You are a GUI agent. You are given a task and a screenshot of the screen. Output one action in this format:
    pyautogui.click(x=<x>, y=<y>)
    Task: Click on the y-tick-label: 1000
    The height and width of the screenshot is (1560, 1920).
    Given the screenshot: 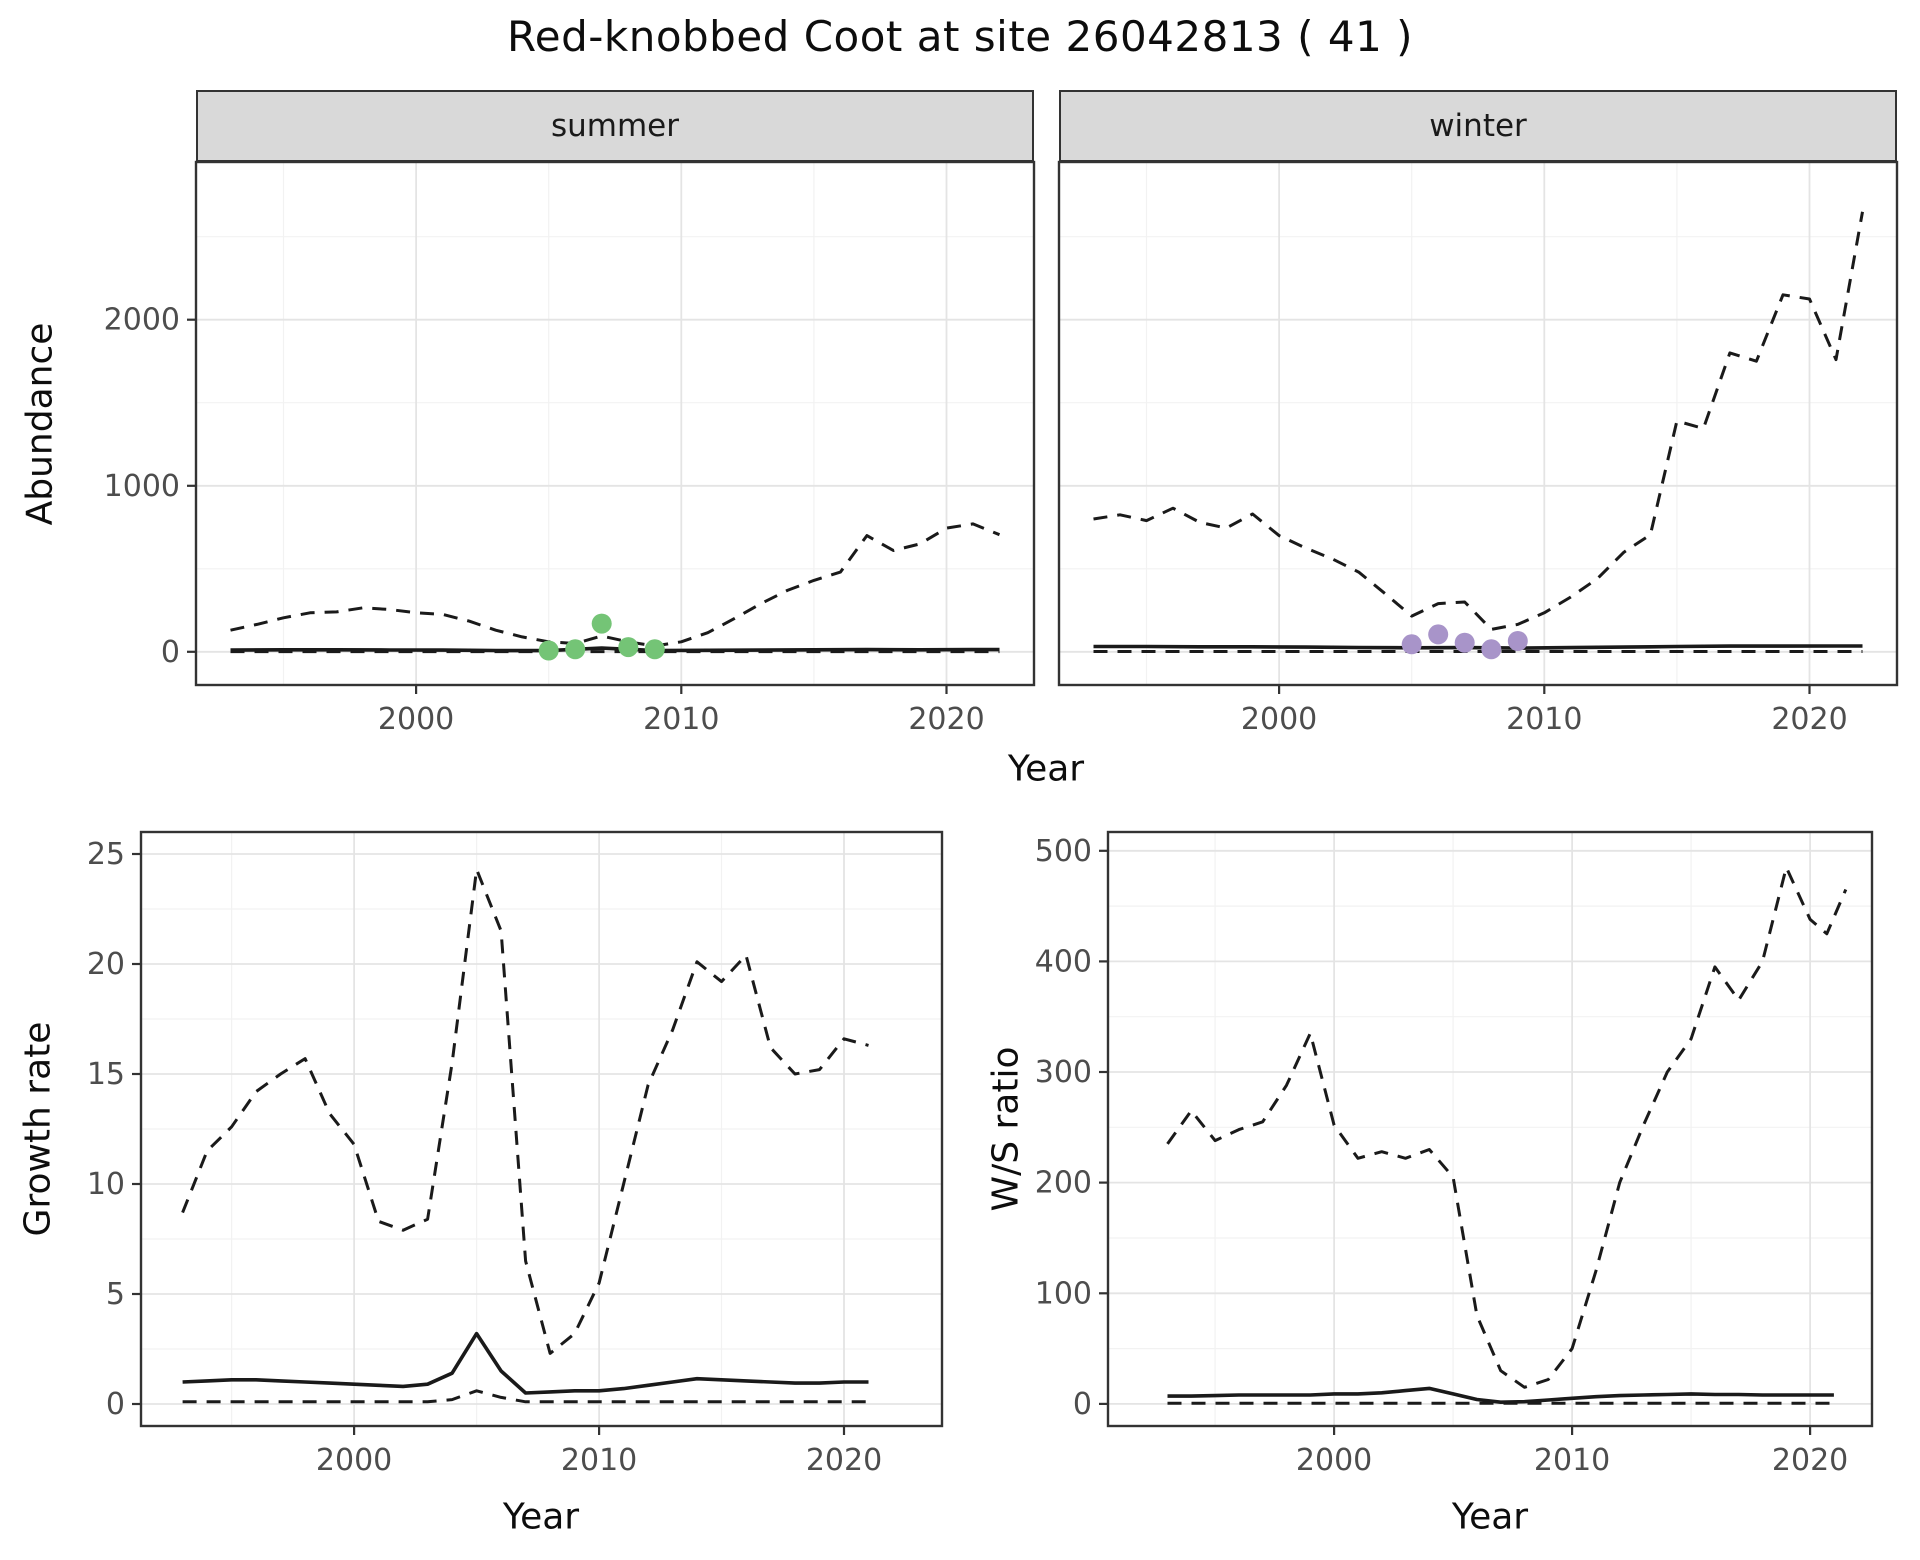 What is the action you would take?
    pyautogui.click(x=142, y=486)
    